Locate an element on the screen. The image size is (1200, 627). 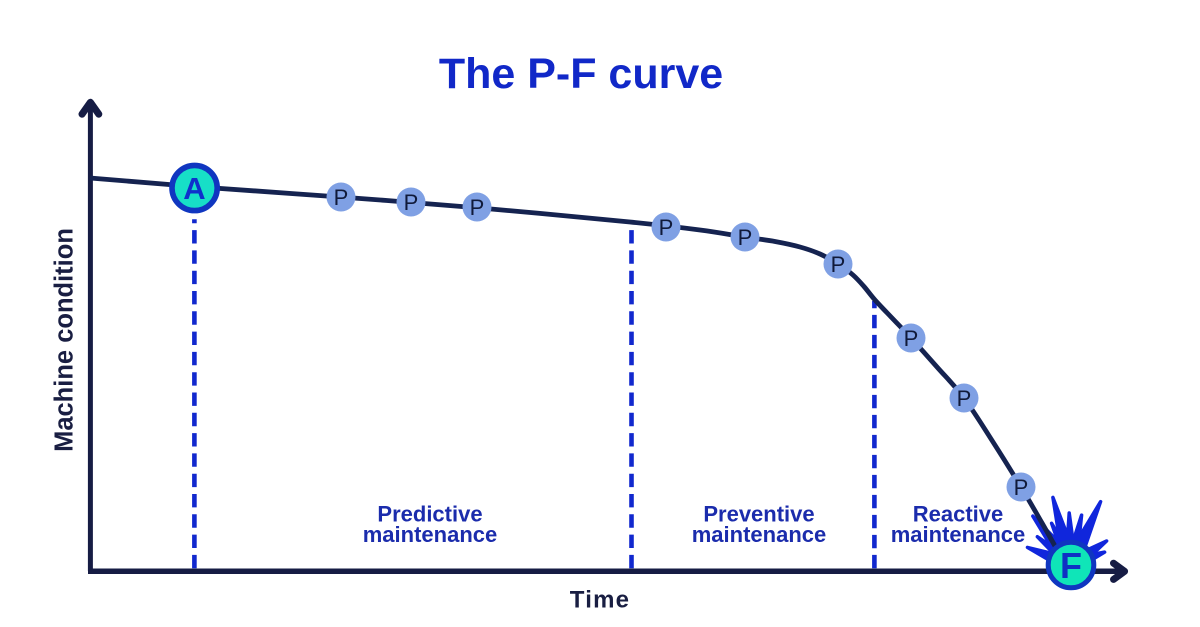
svg-text: Machine condition is located at coordinates (65, 340).